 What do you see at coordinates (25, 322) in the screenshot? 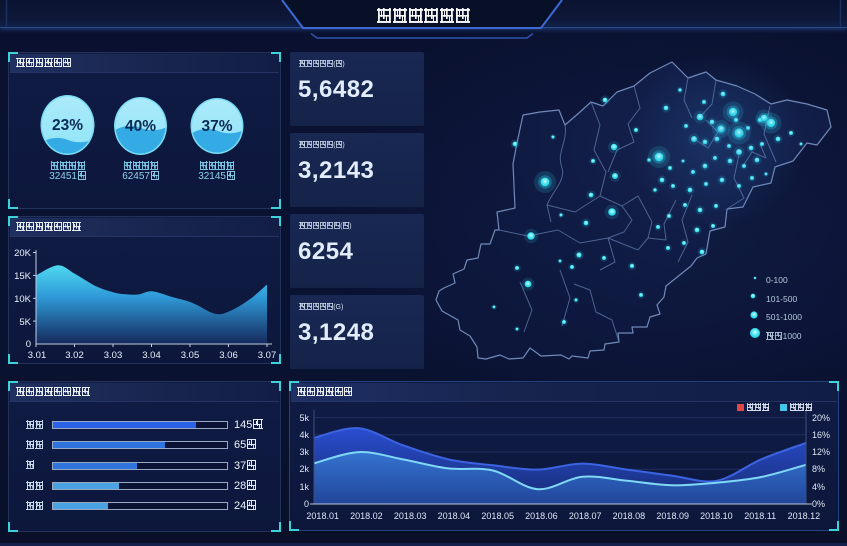
I see `svg-text: 5K` at bounding box center [25, 322].